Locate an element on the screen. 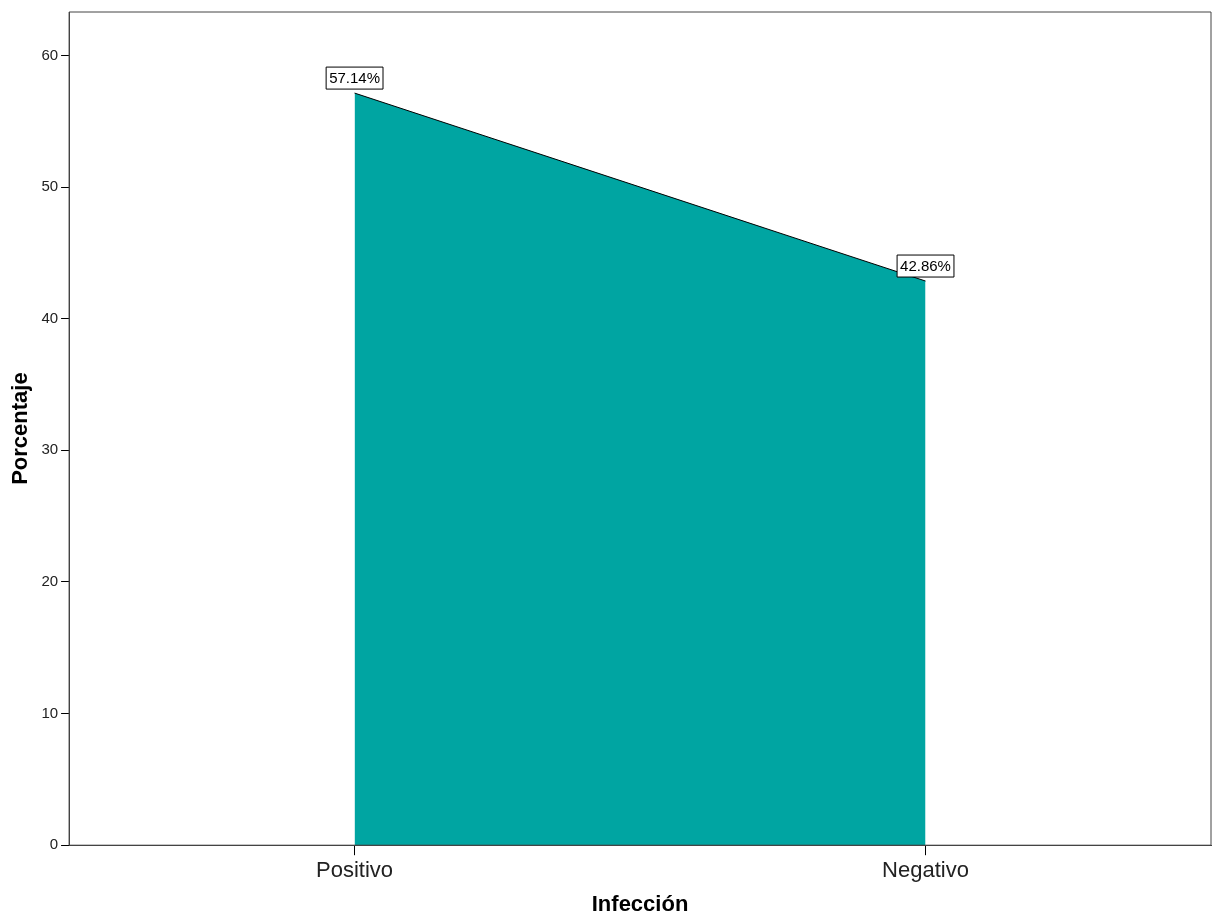  y-tick-label: 0 is located at coordinates (54, 844).